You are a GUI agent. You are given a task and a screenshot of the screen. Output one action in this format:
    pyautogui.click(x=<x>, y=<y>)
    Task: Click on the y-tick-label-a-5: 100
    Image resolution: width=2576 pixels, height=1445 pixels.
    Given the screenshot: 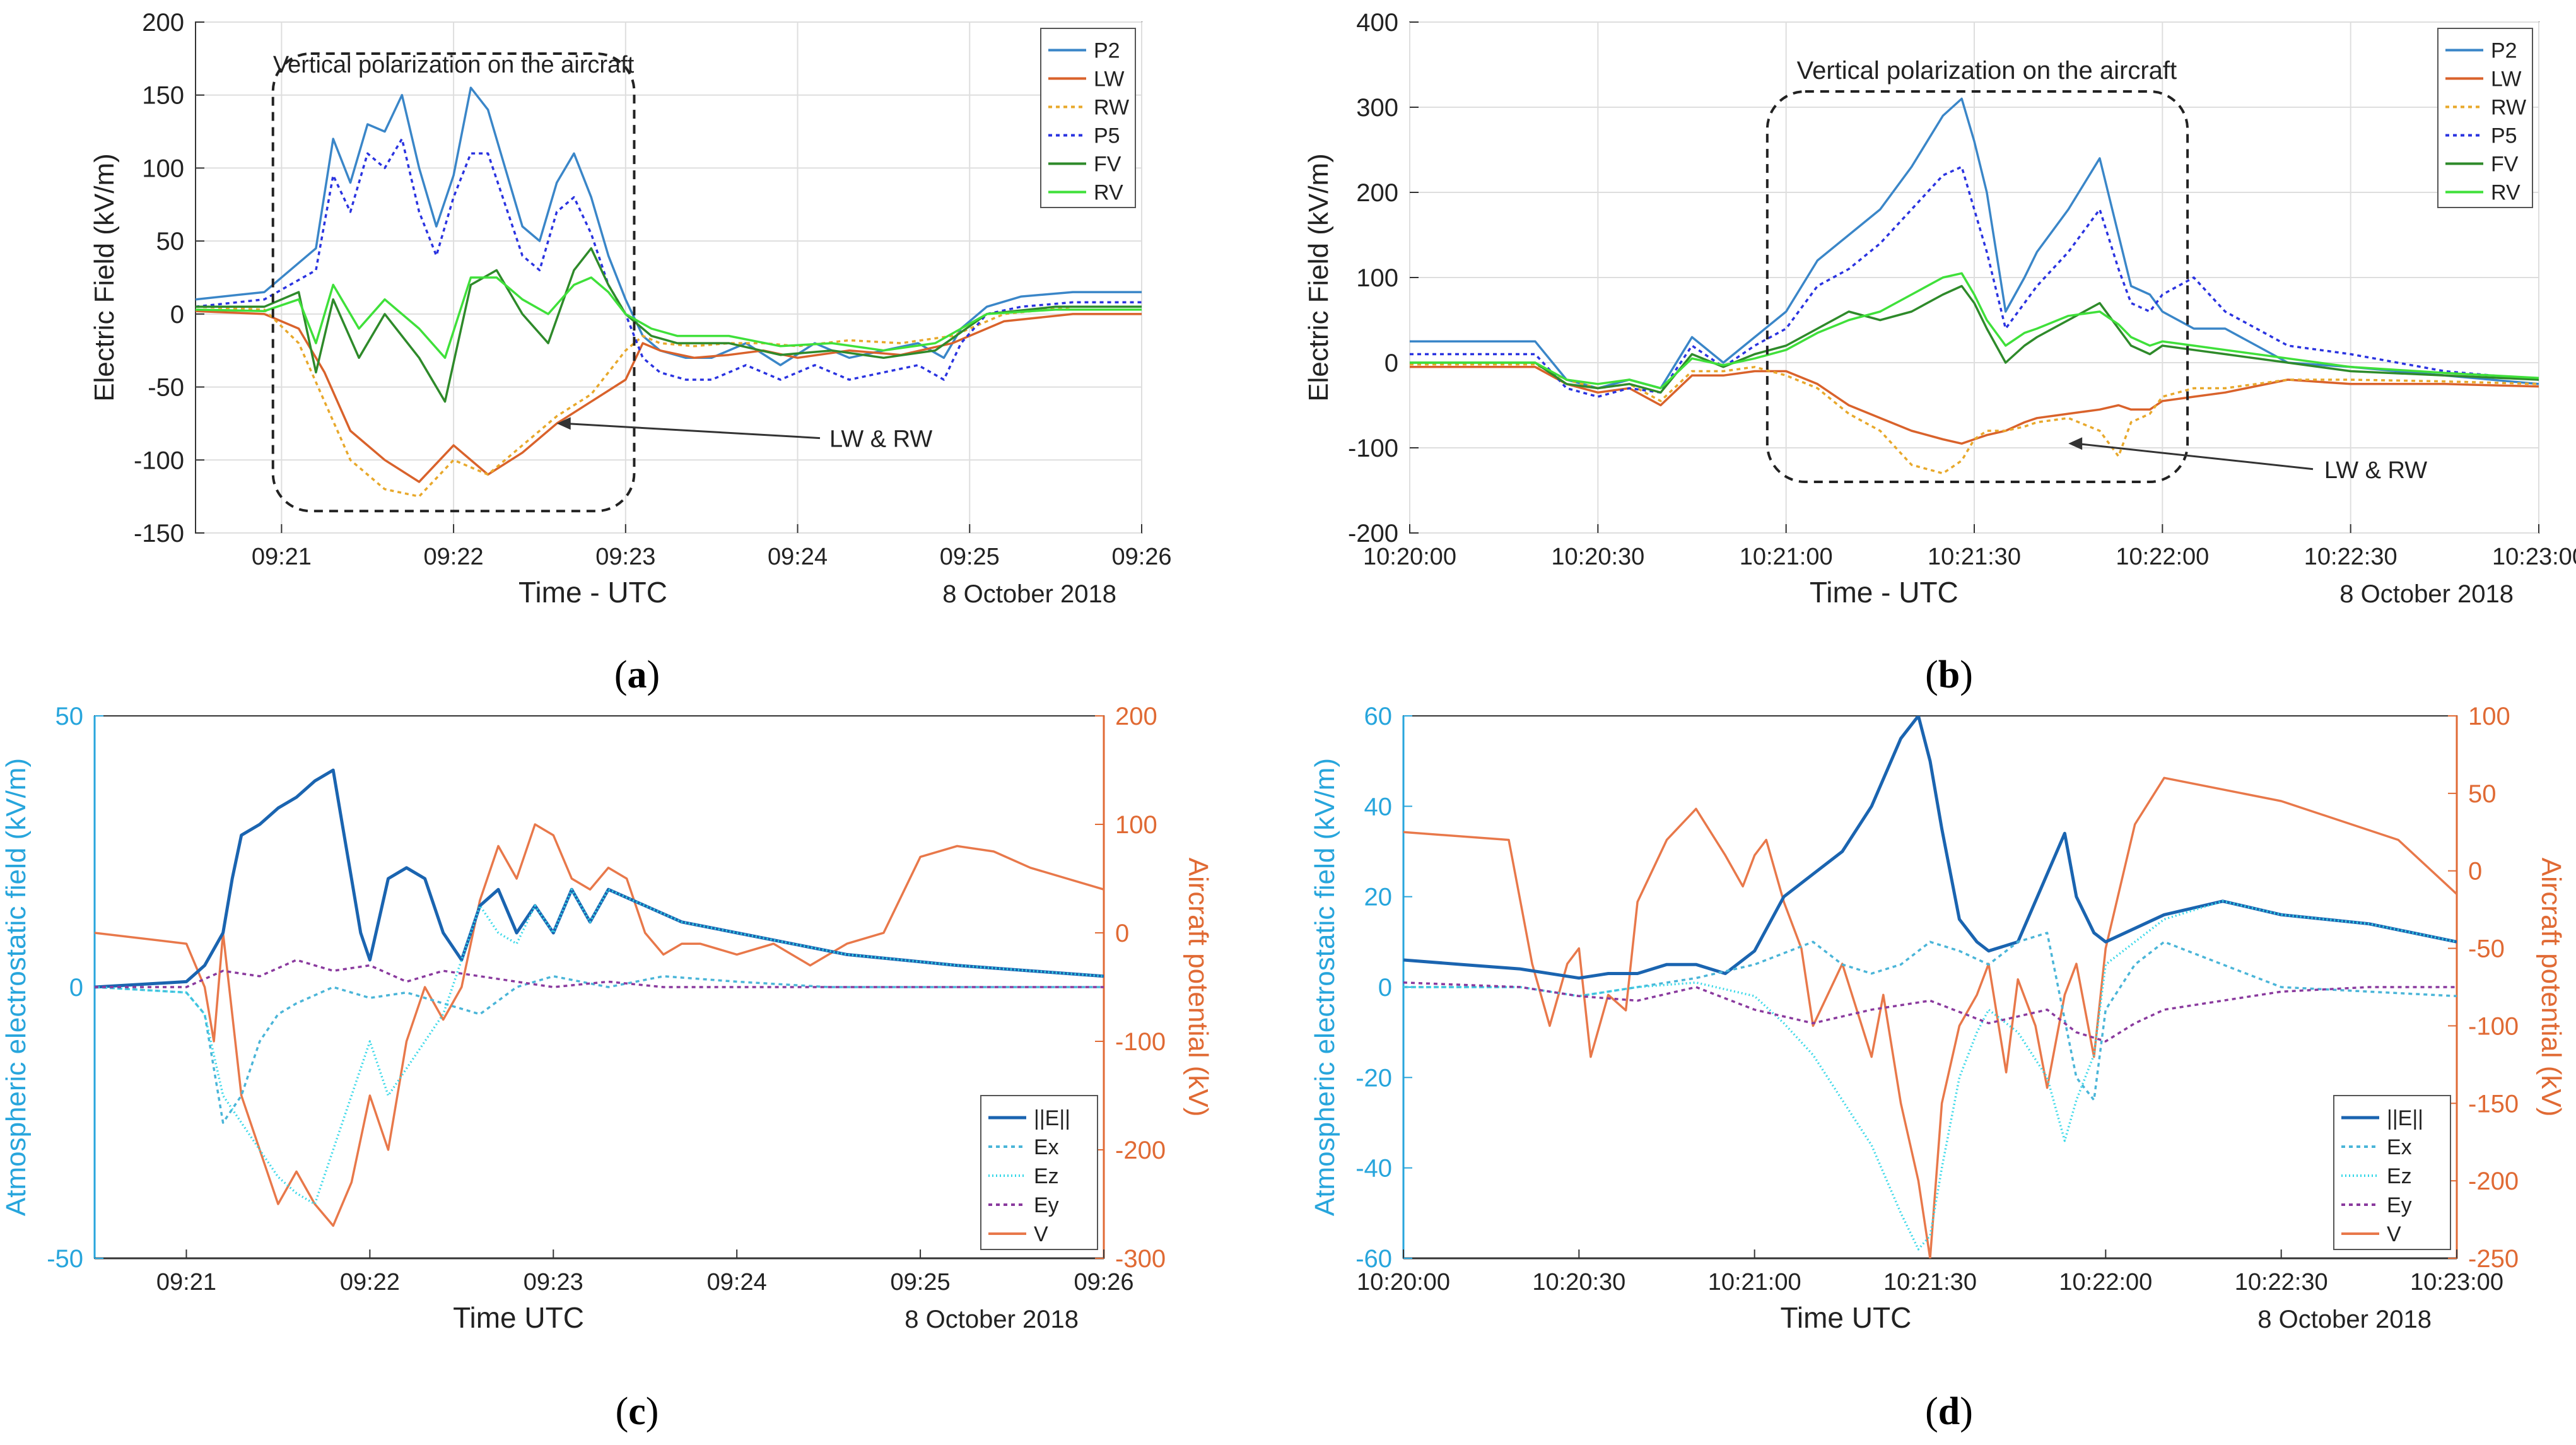 What is the action you would take?
    pyautogui.click(x=163, y=168)
    